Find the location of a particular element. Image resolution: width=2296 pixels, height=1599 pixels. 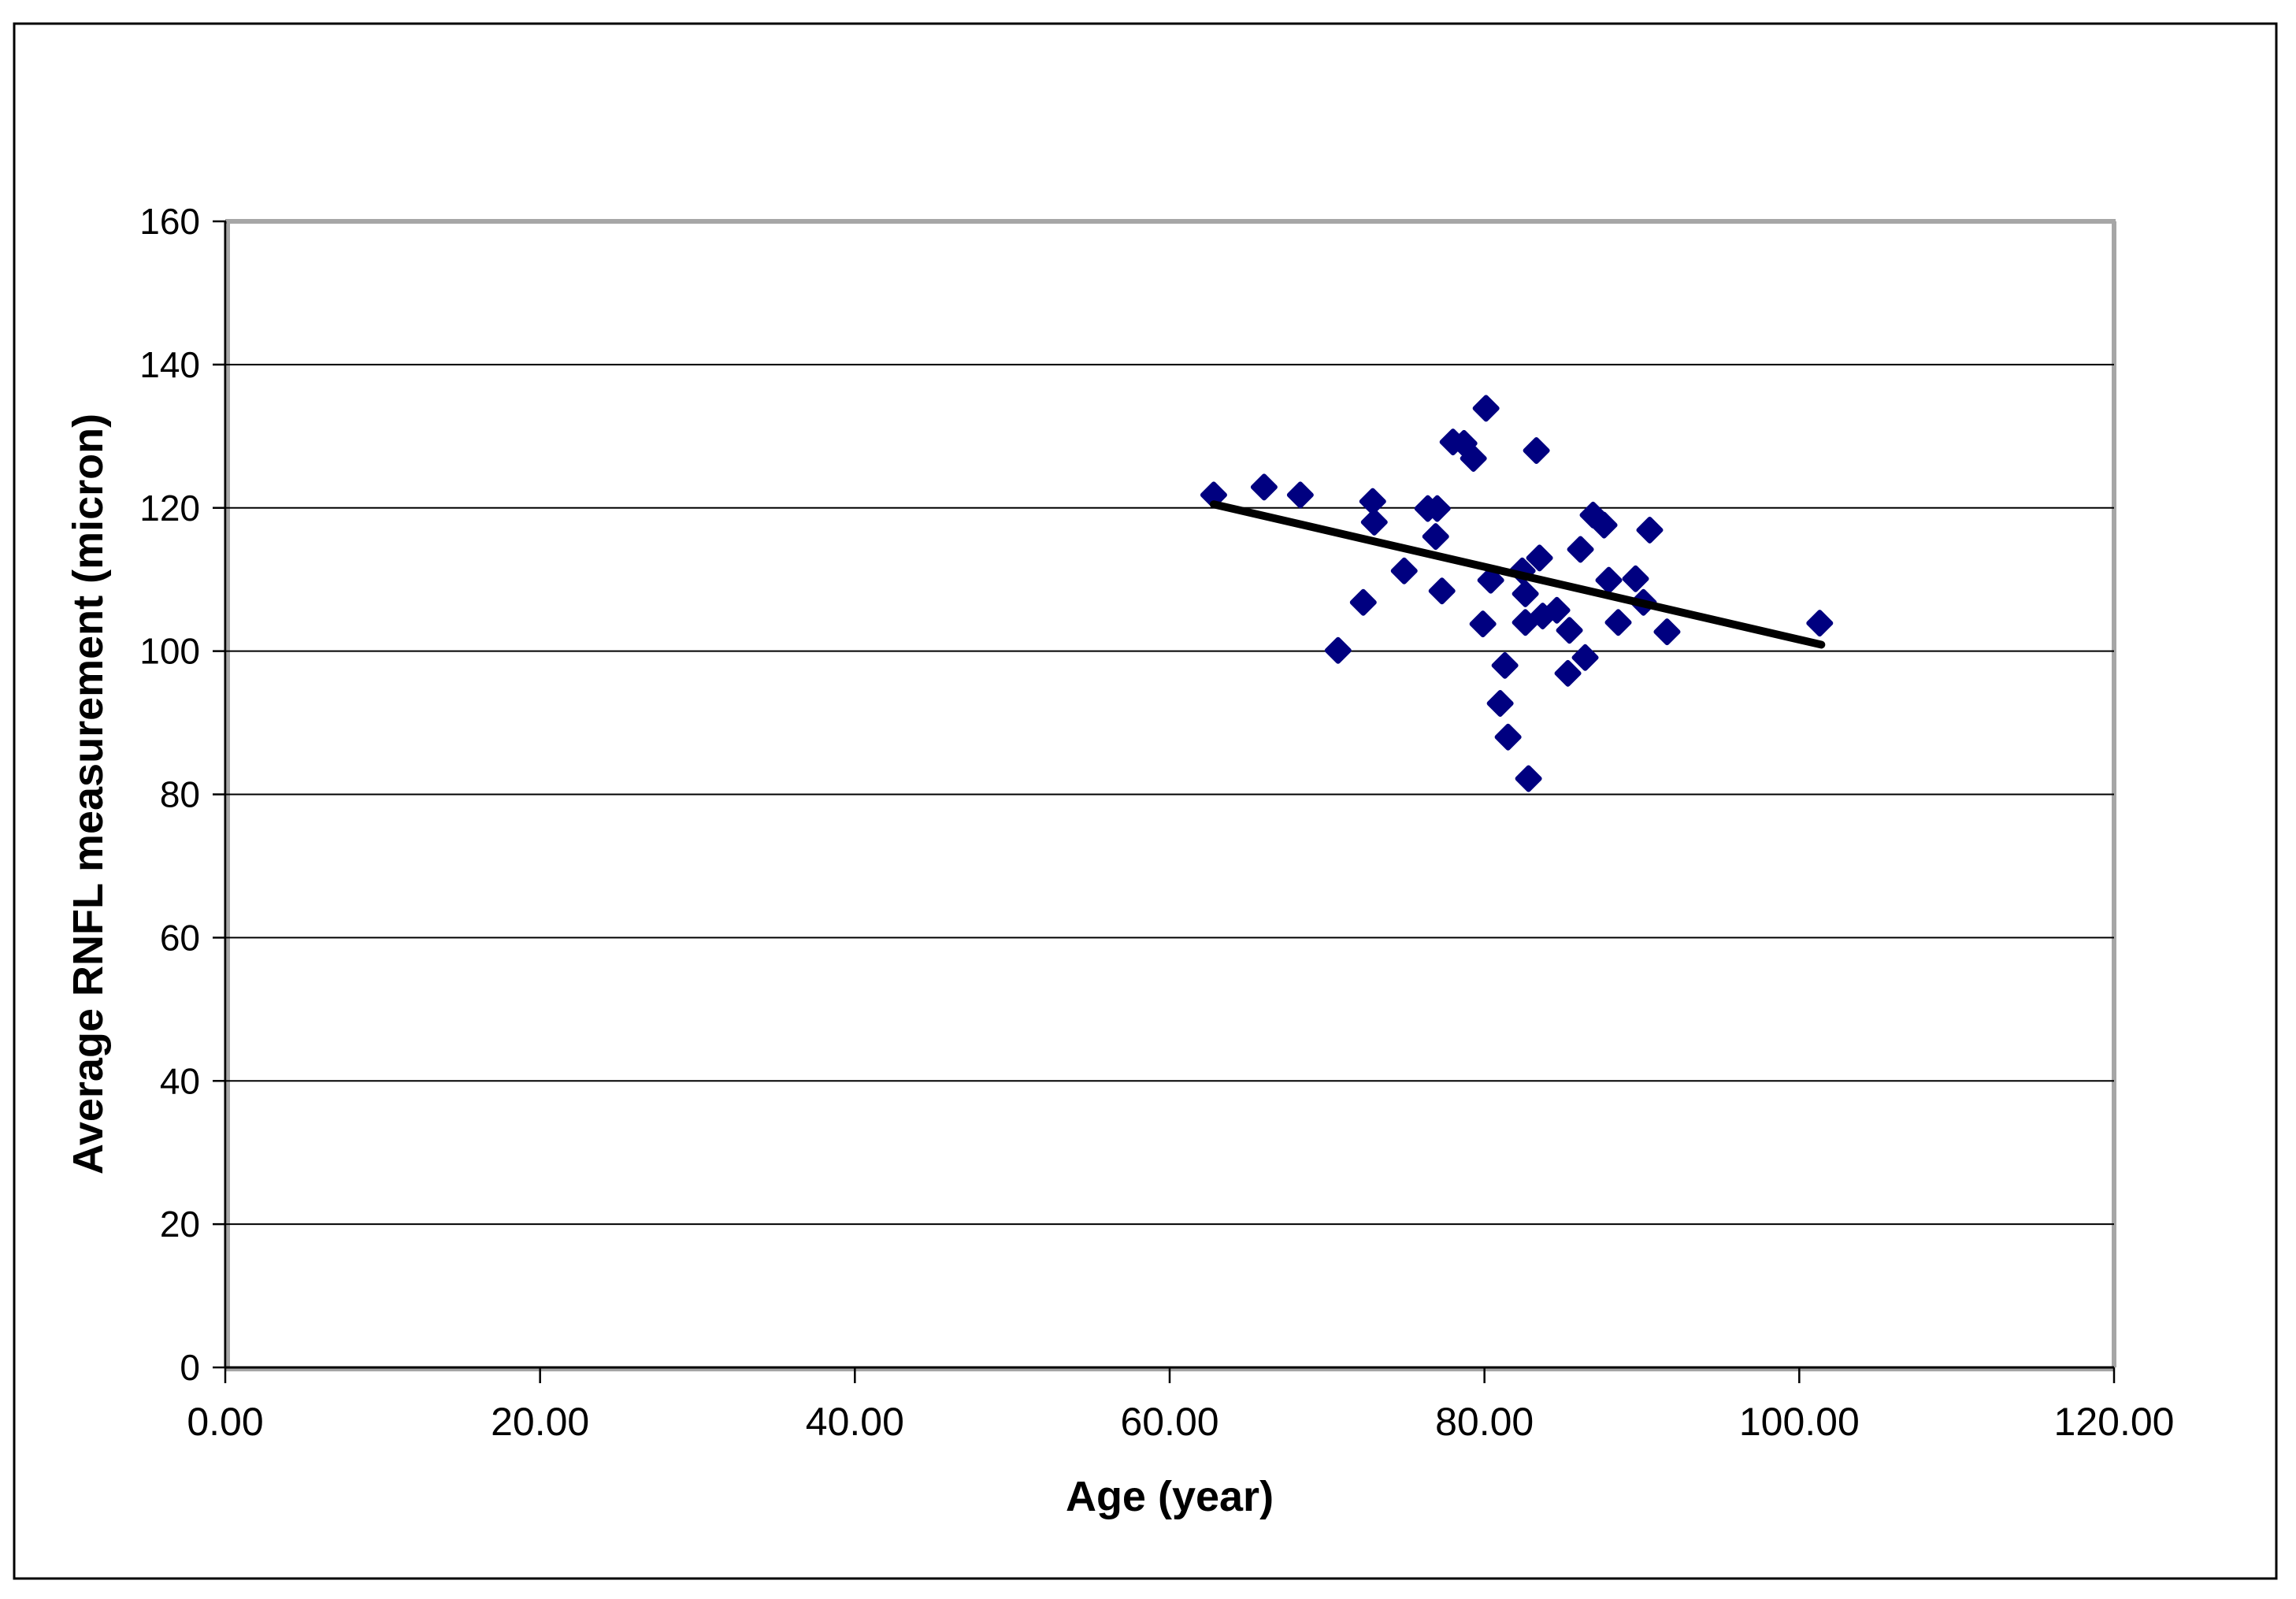

data-points-group is located at coordinates (1517, 593).